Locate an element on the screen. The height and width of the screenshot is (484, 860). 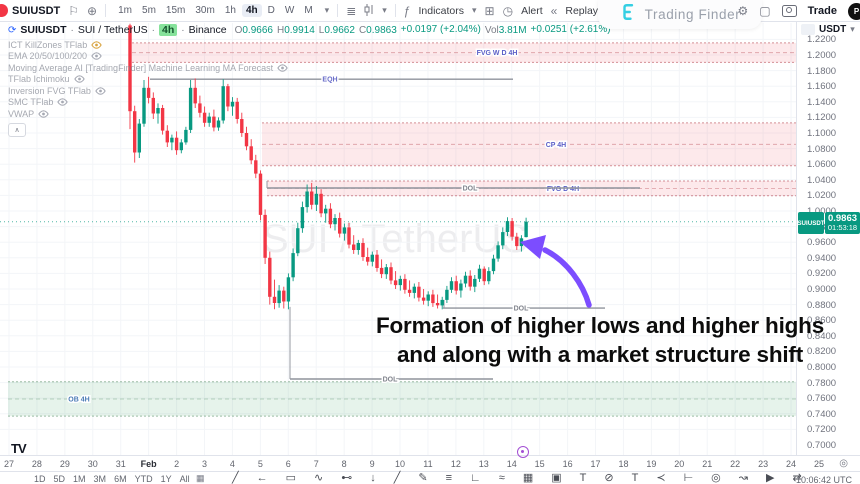
level-line-eqh: EQH is located at coordinates (331, 80).